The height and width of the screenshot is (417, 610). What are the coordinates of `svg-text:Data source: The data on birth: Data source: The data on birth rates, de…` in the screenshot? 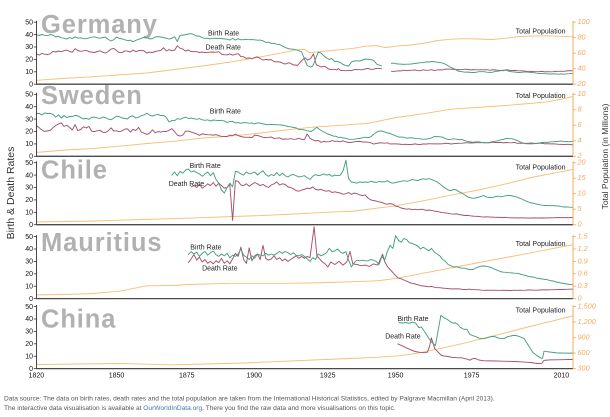 It's located at (249, 399).